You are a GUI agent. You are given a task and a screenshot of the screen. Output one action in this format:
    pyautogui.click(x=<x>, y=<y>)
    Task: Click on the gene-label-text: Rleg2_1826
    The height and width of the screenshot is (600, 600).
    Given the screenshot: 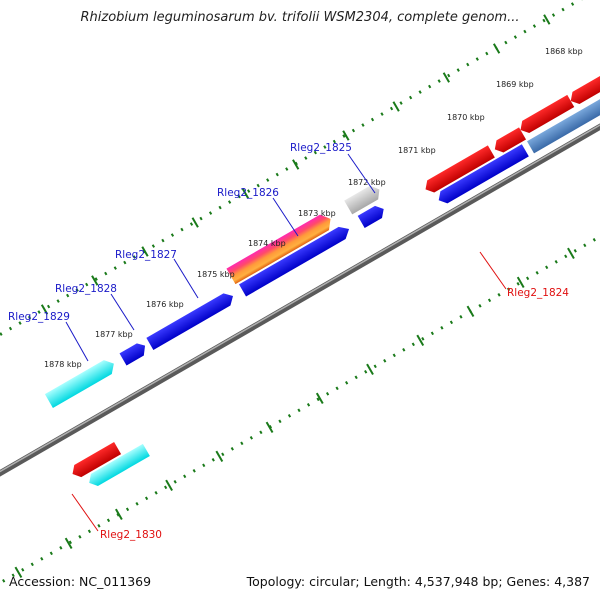 What is the action you would take?
    pyautogui.click(x=248, y=193)
    